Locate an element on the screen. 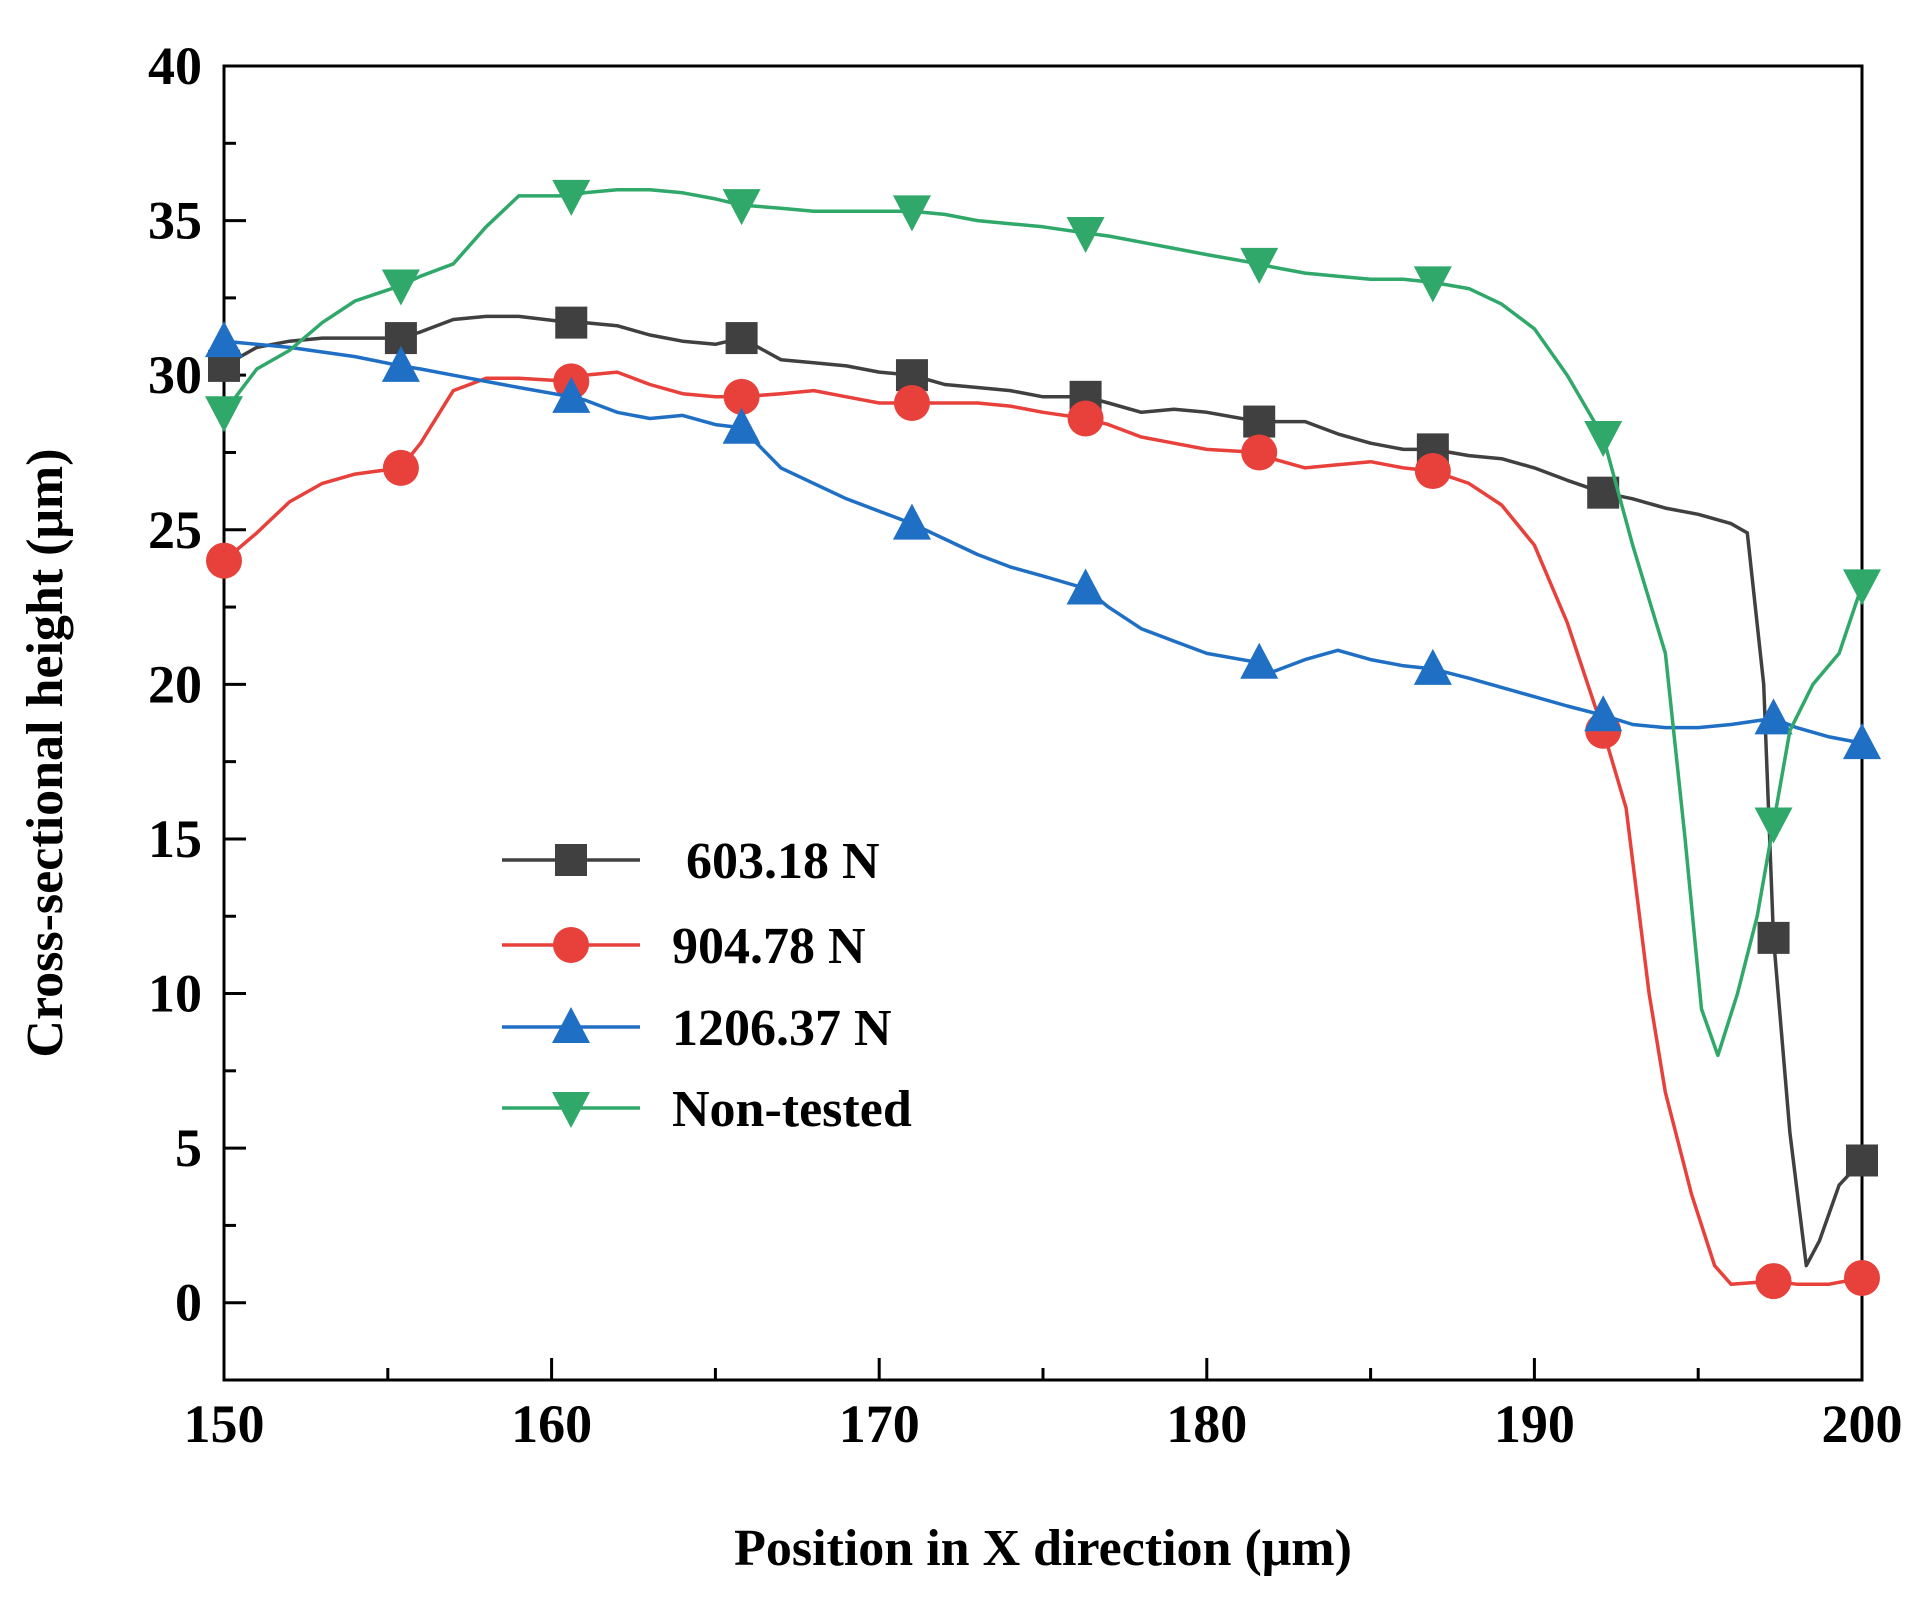 This screenshot has height=1600, width=1928. x-axis-title: Position in X direction (μm) is located at coordinates (1043, 1548).